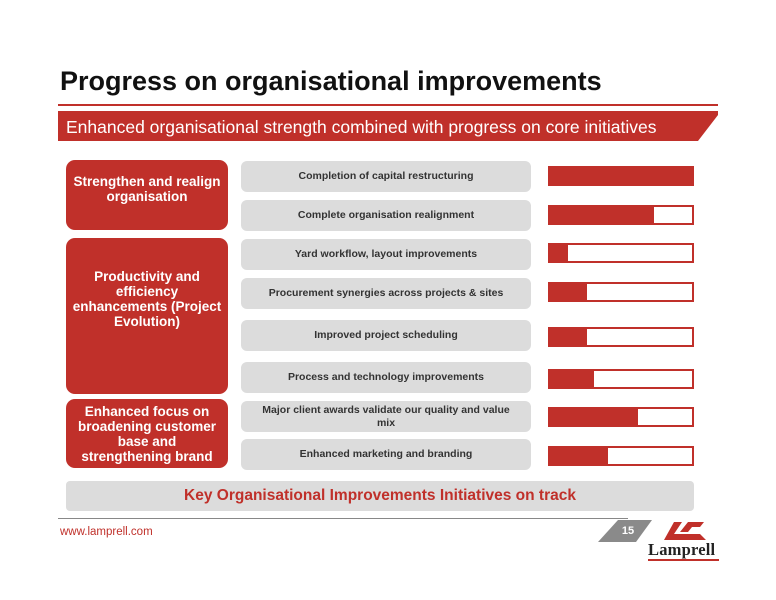  What do you see at coordinates (682, 549) in the screenshot?
I see `lamprell-logo-text: Lamprell` at bounding box center [682, 549].